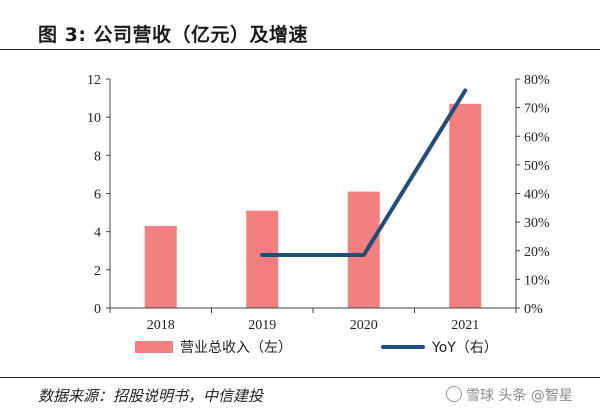 The height and width of the screenshot is (414, 600). Describe the element at coordinates (364, 325) in the screenshot. I see `x-tick-label: 2020` at that location.